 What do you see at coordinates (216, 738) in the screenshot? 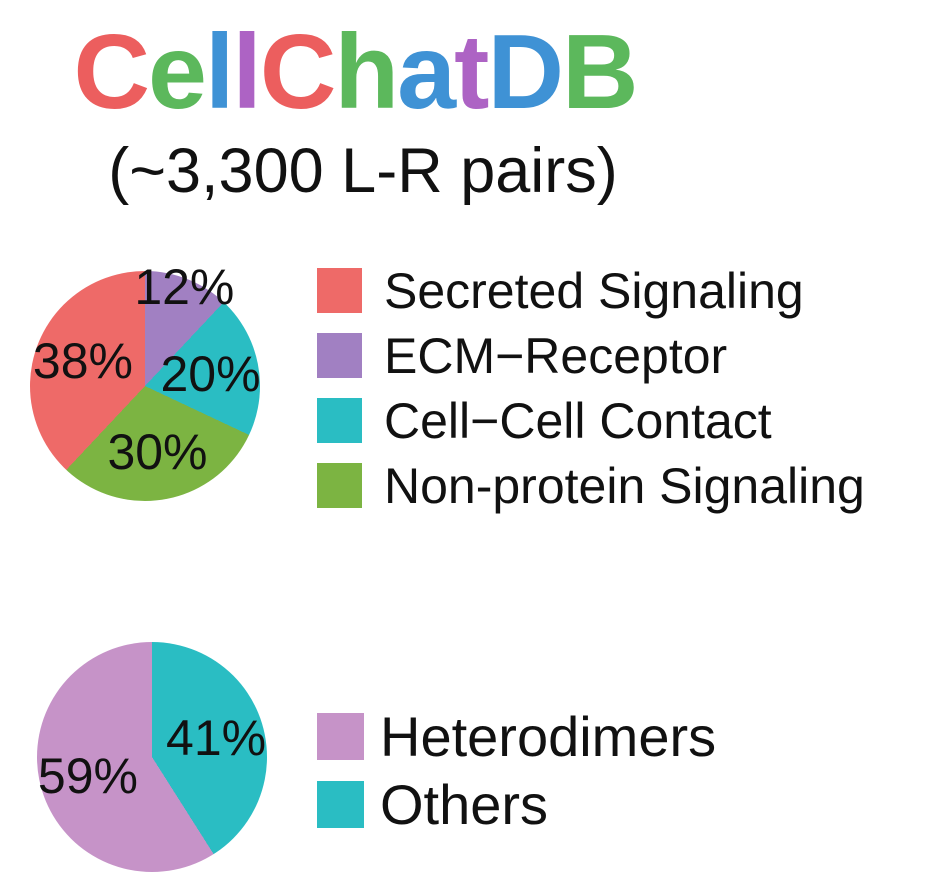
I see `pie-slice-label: 41%` at bounding box center [216, 738].